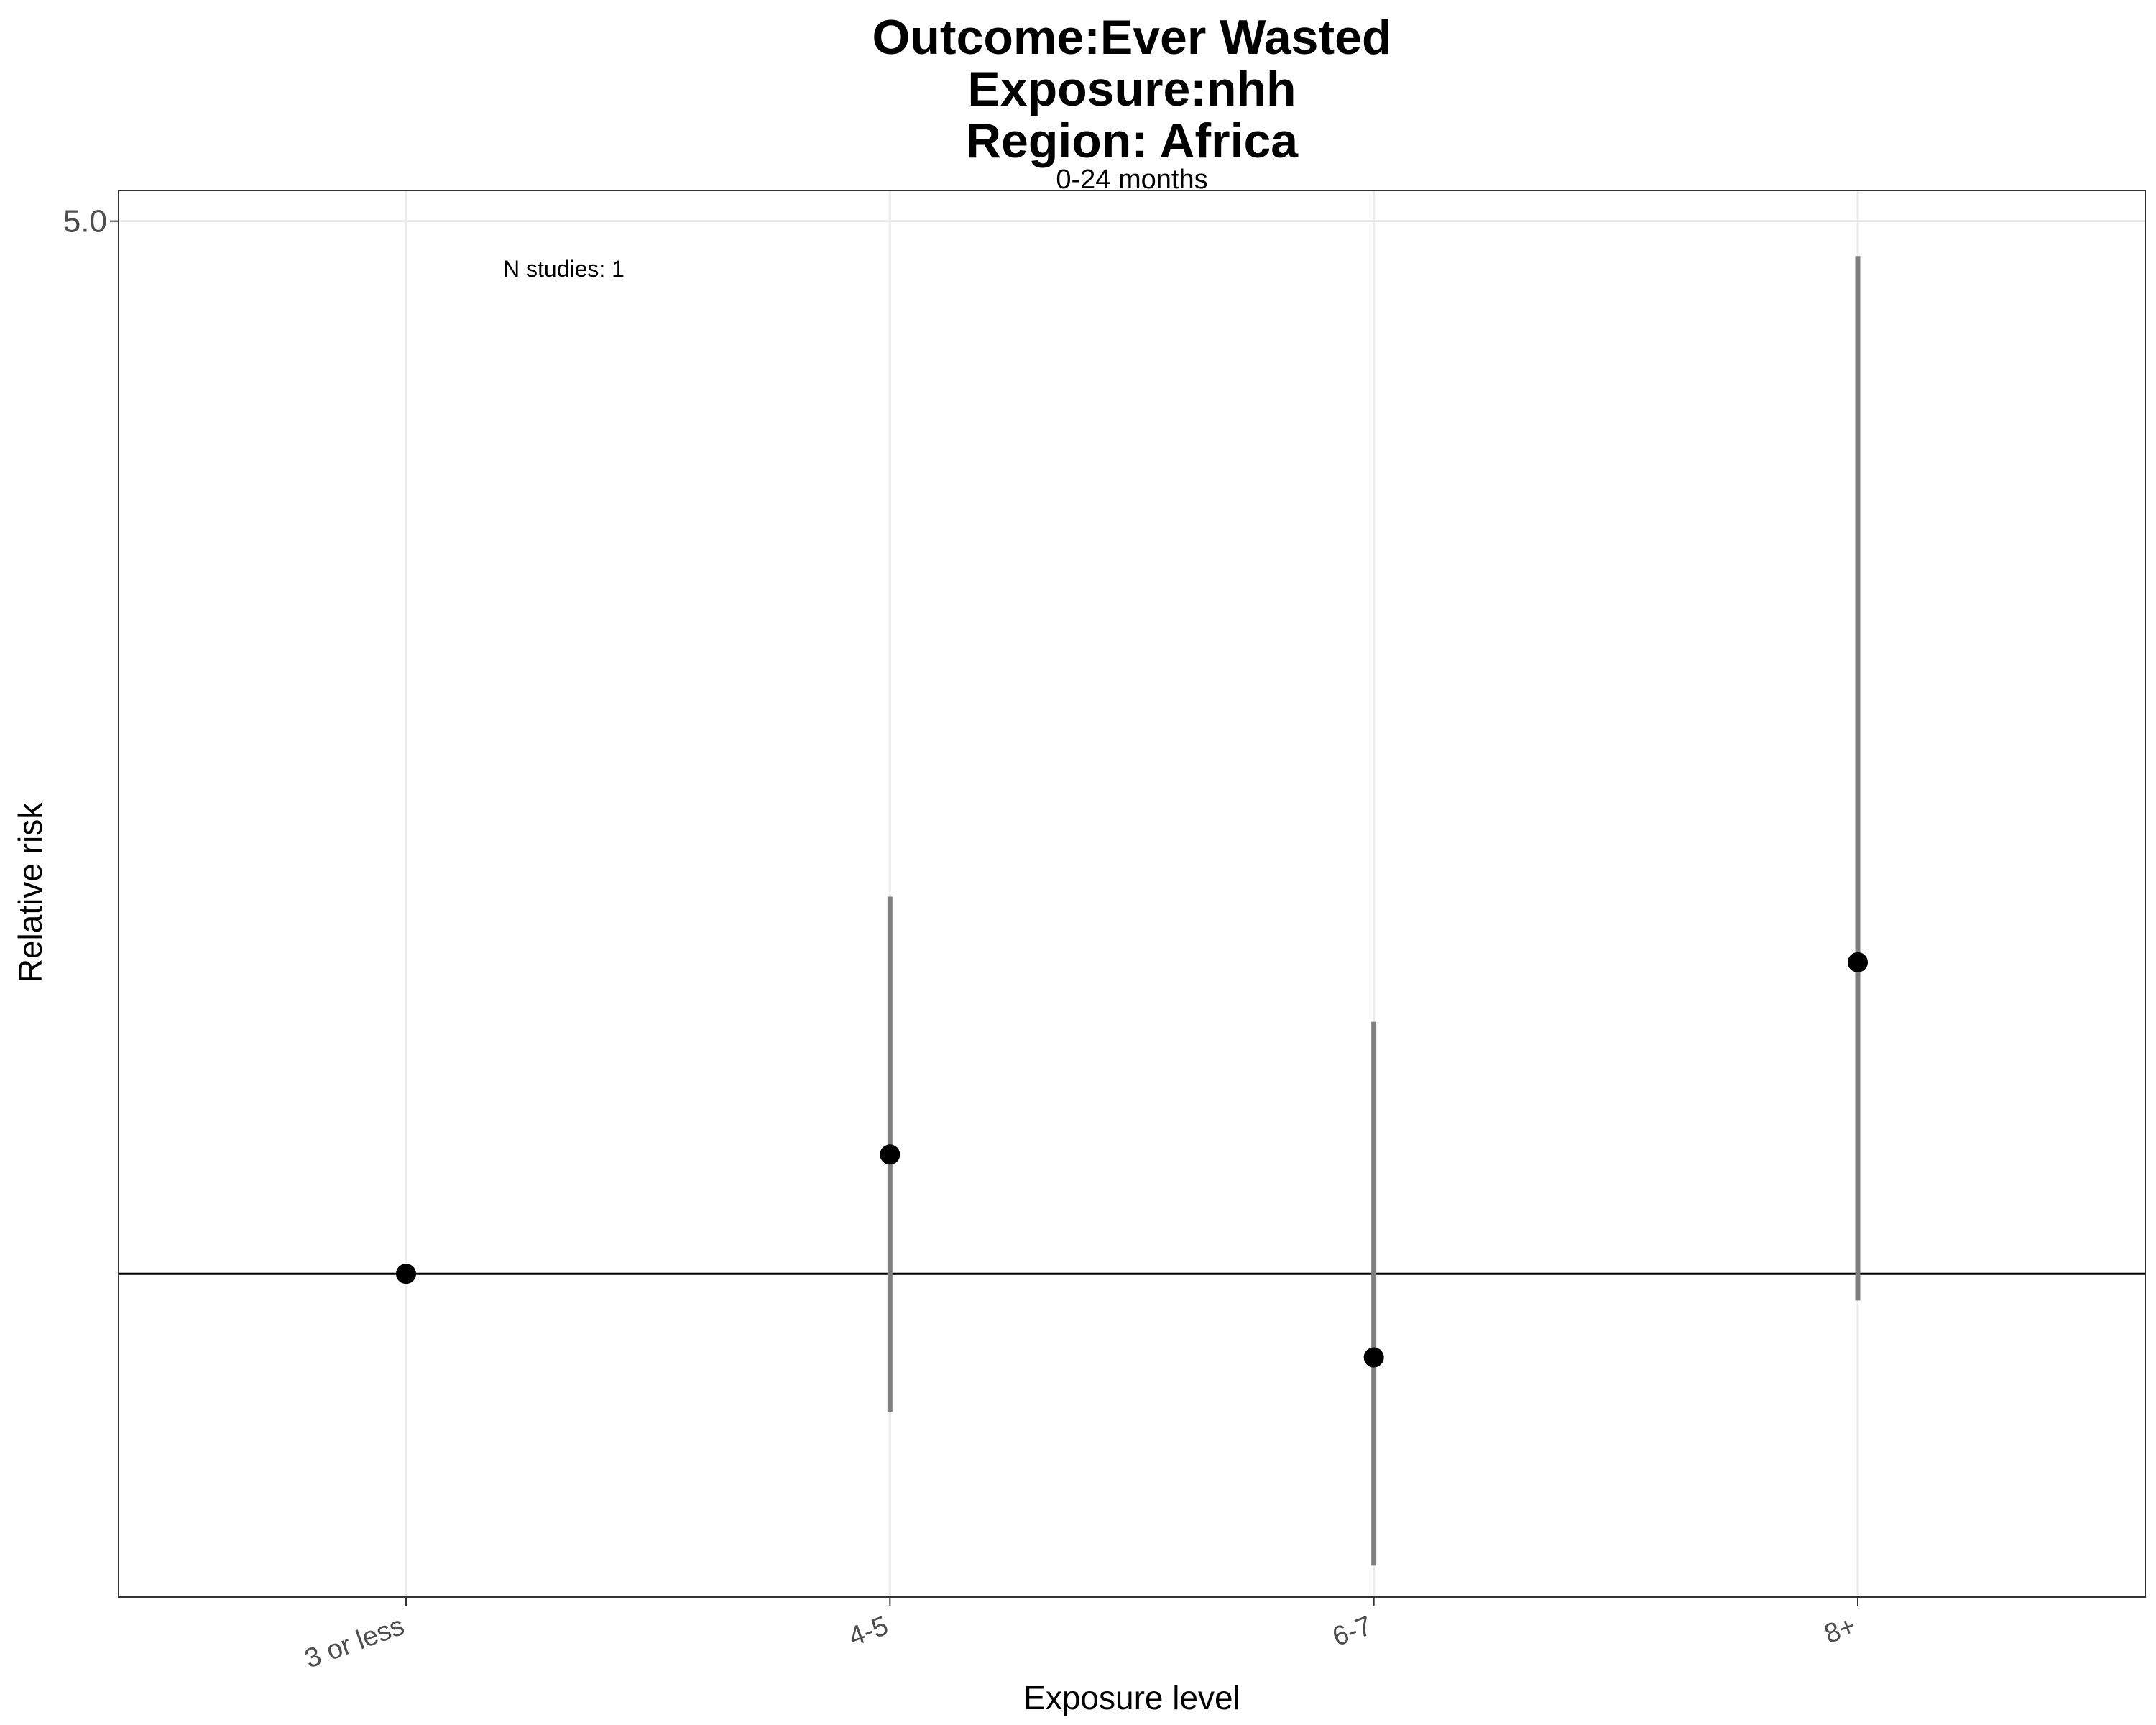 The image size is (2156, 1725). What do you see at coordinates (30, 892) in the screenshot?
I see `y-axis-label: Relative risk` at bounding box center [30, 892].